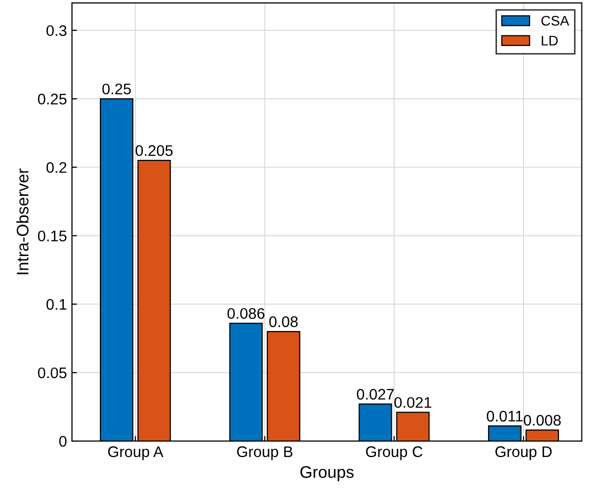  What do you see at coordinates (394, 453) in the screenshot?
I see `x-tick-label: Group C` at bounding box center [394, 453].